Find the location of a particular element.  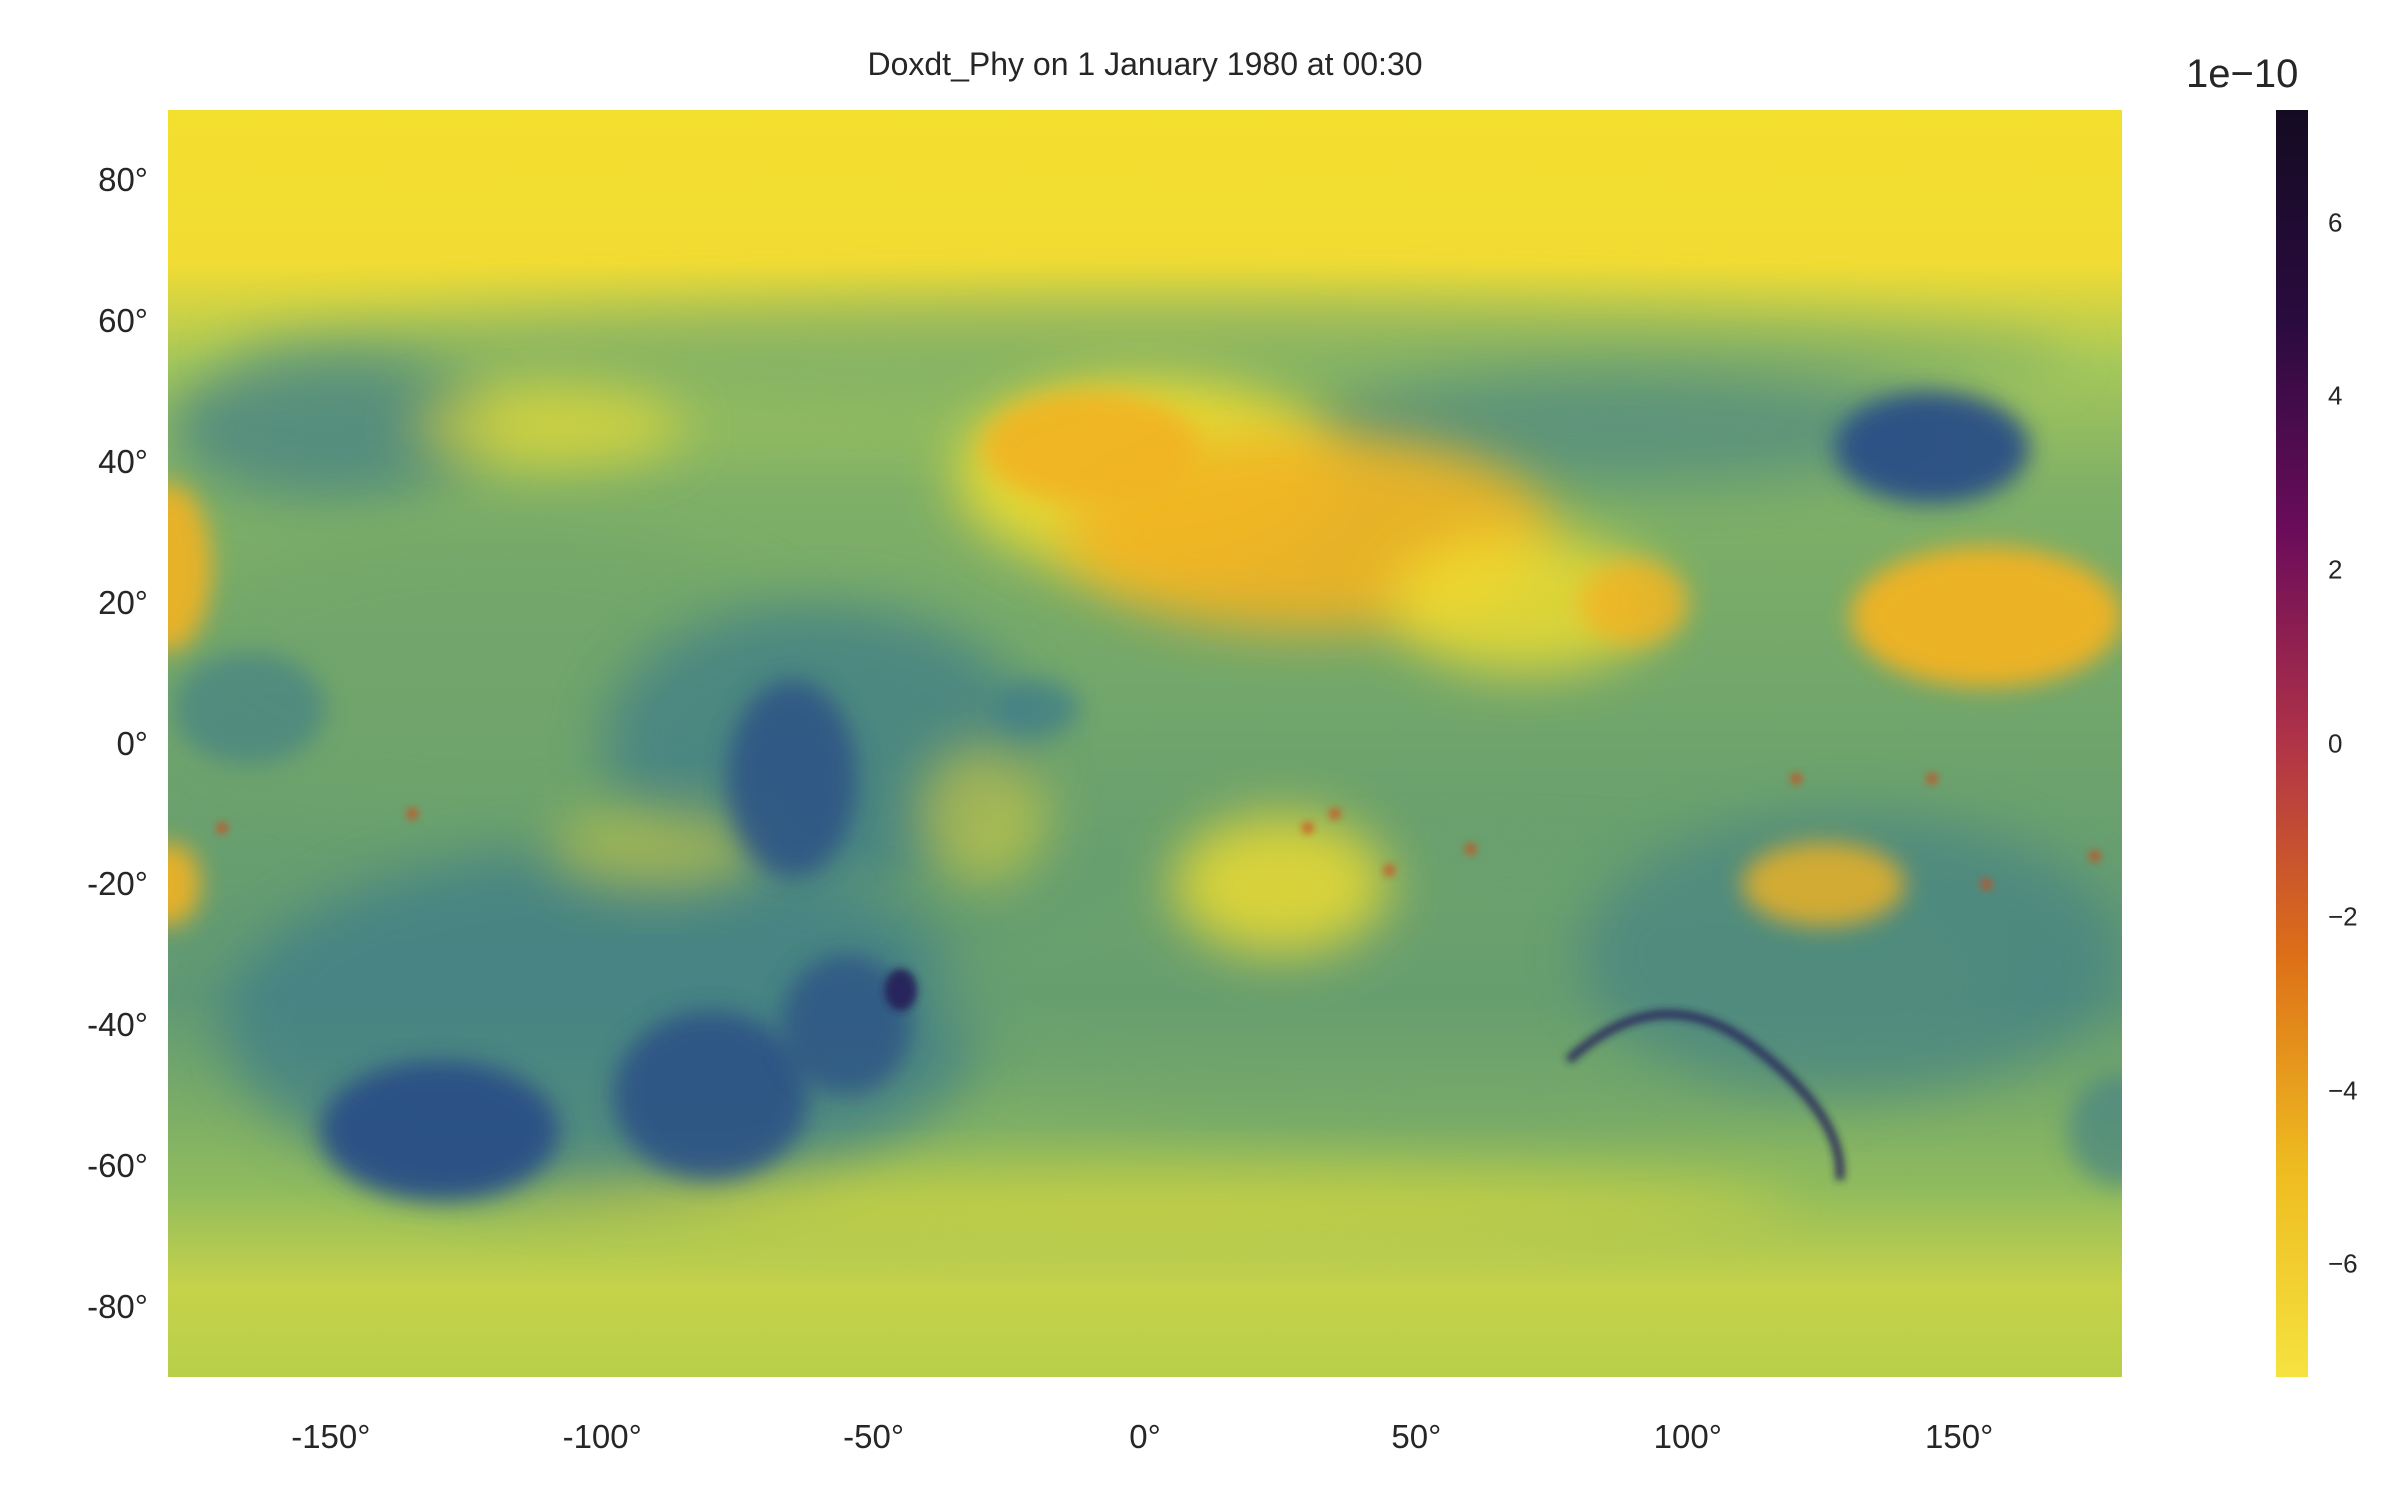

colorbar-exponent: 1e−10 is located at coordinates (2242, 74).